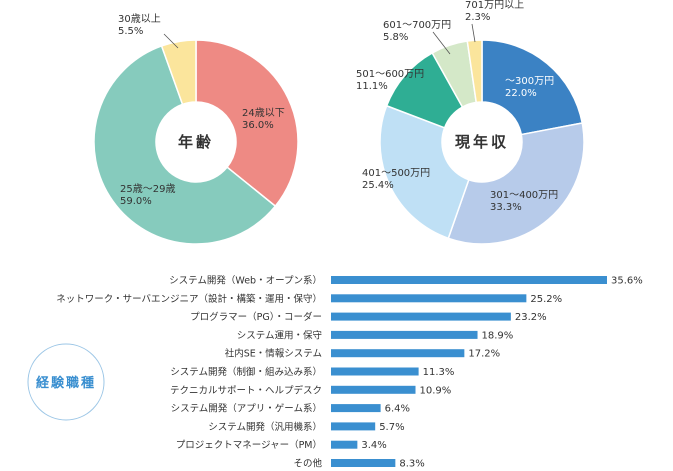 This screenshot has height=471, width=673. I want to click on income-center-title: 現年収, so click(482, 142).